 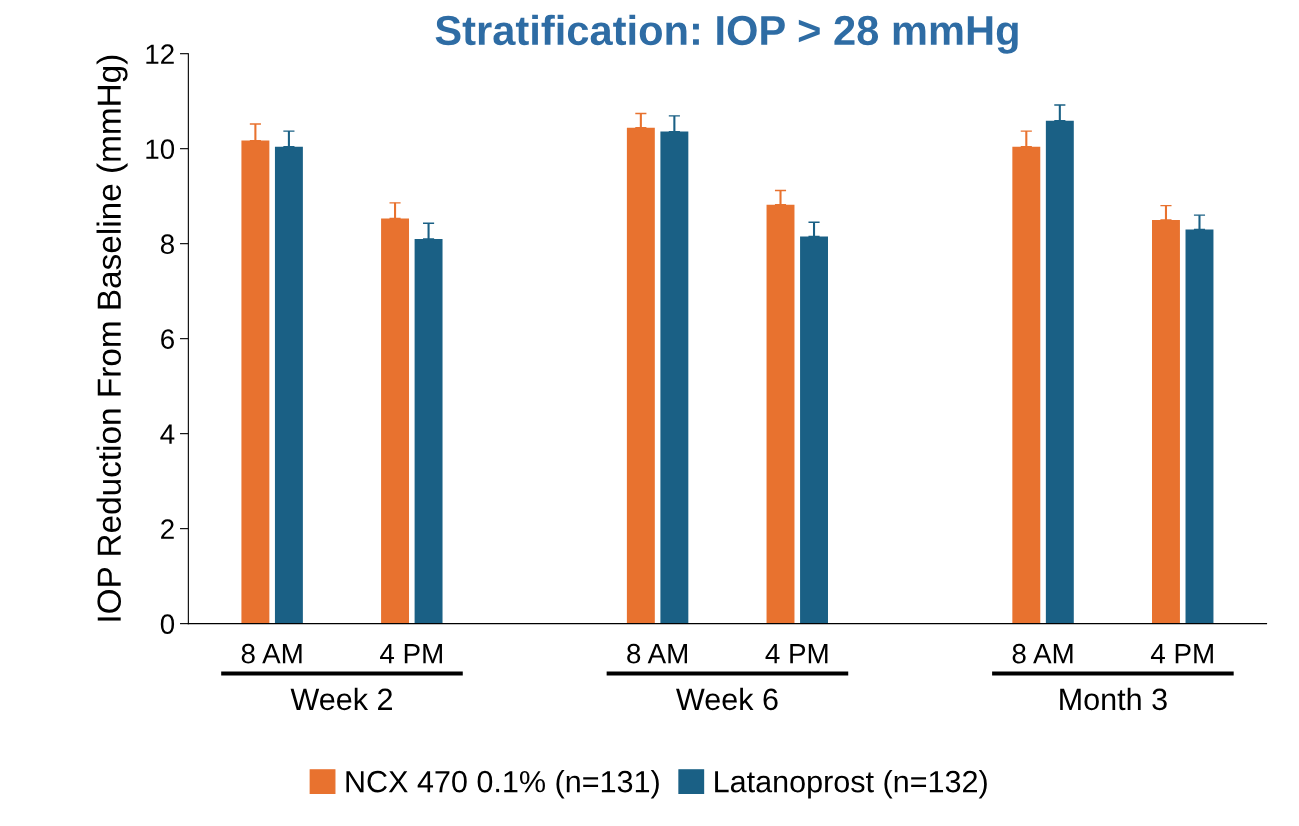 I want to click on legend-label: Latanoprost (n=132), so click(x=851, y=784).